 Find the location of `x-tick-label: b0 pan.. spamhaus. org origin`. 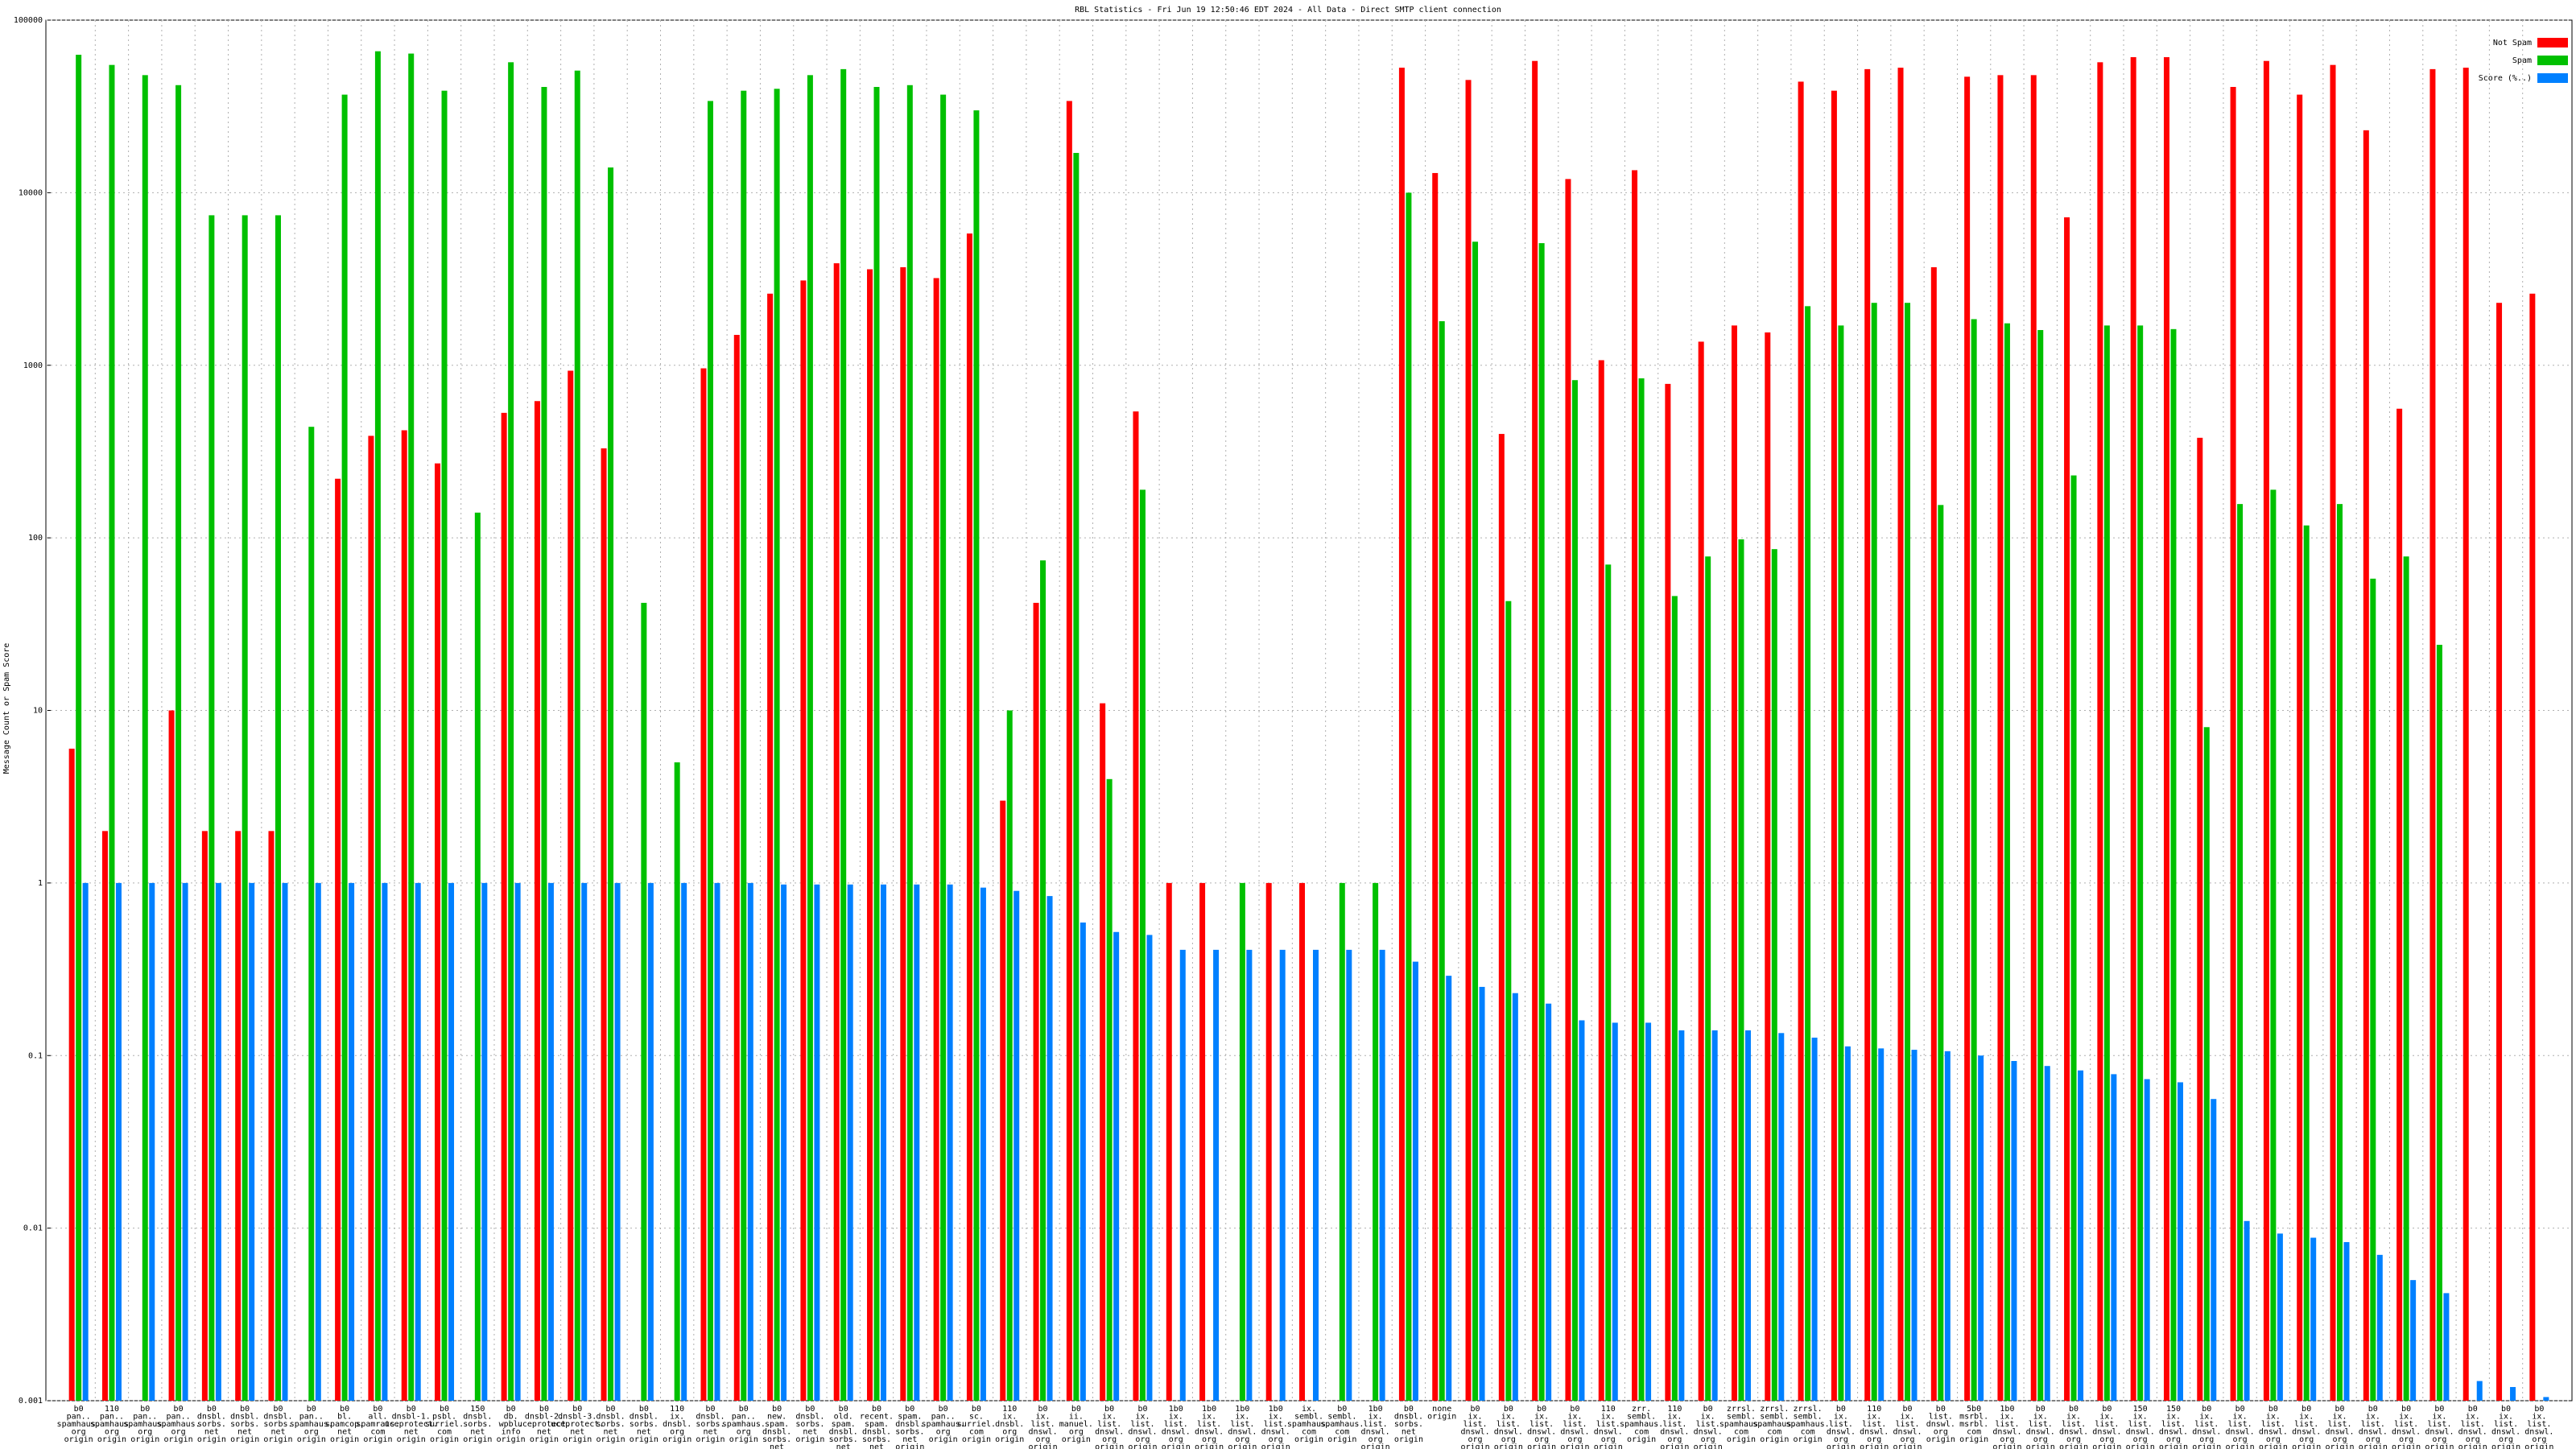

x-tick-label: b0 pan.. spamhaus. org origin is located at coordinates (178, 1424).